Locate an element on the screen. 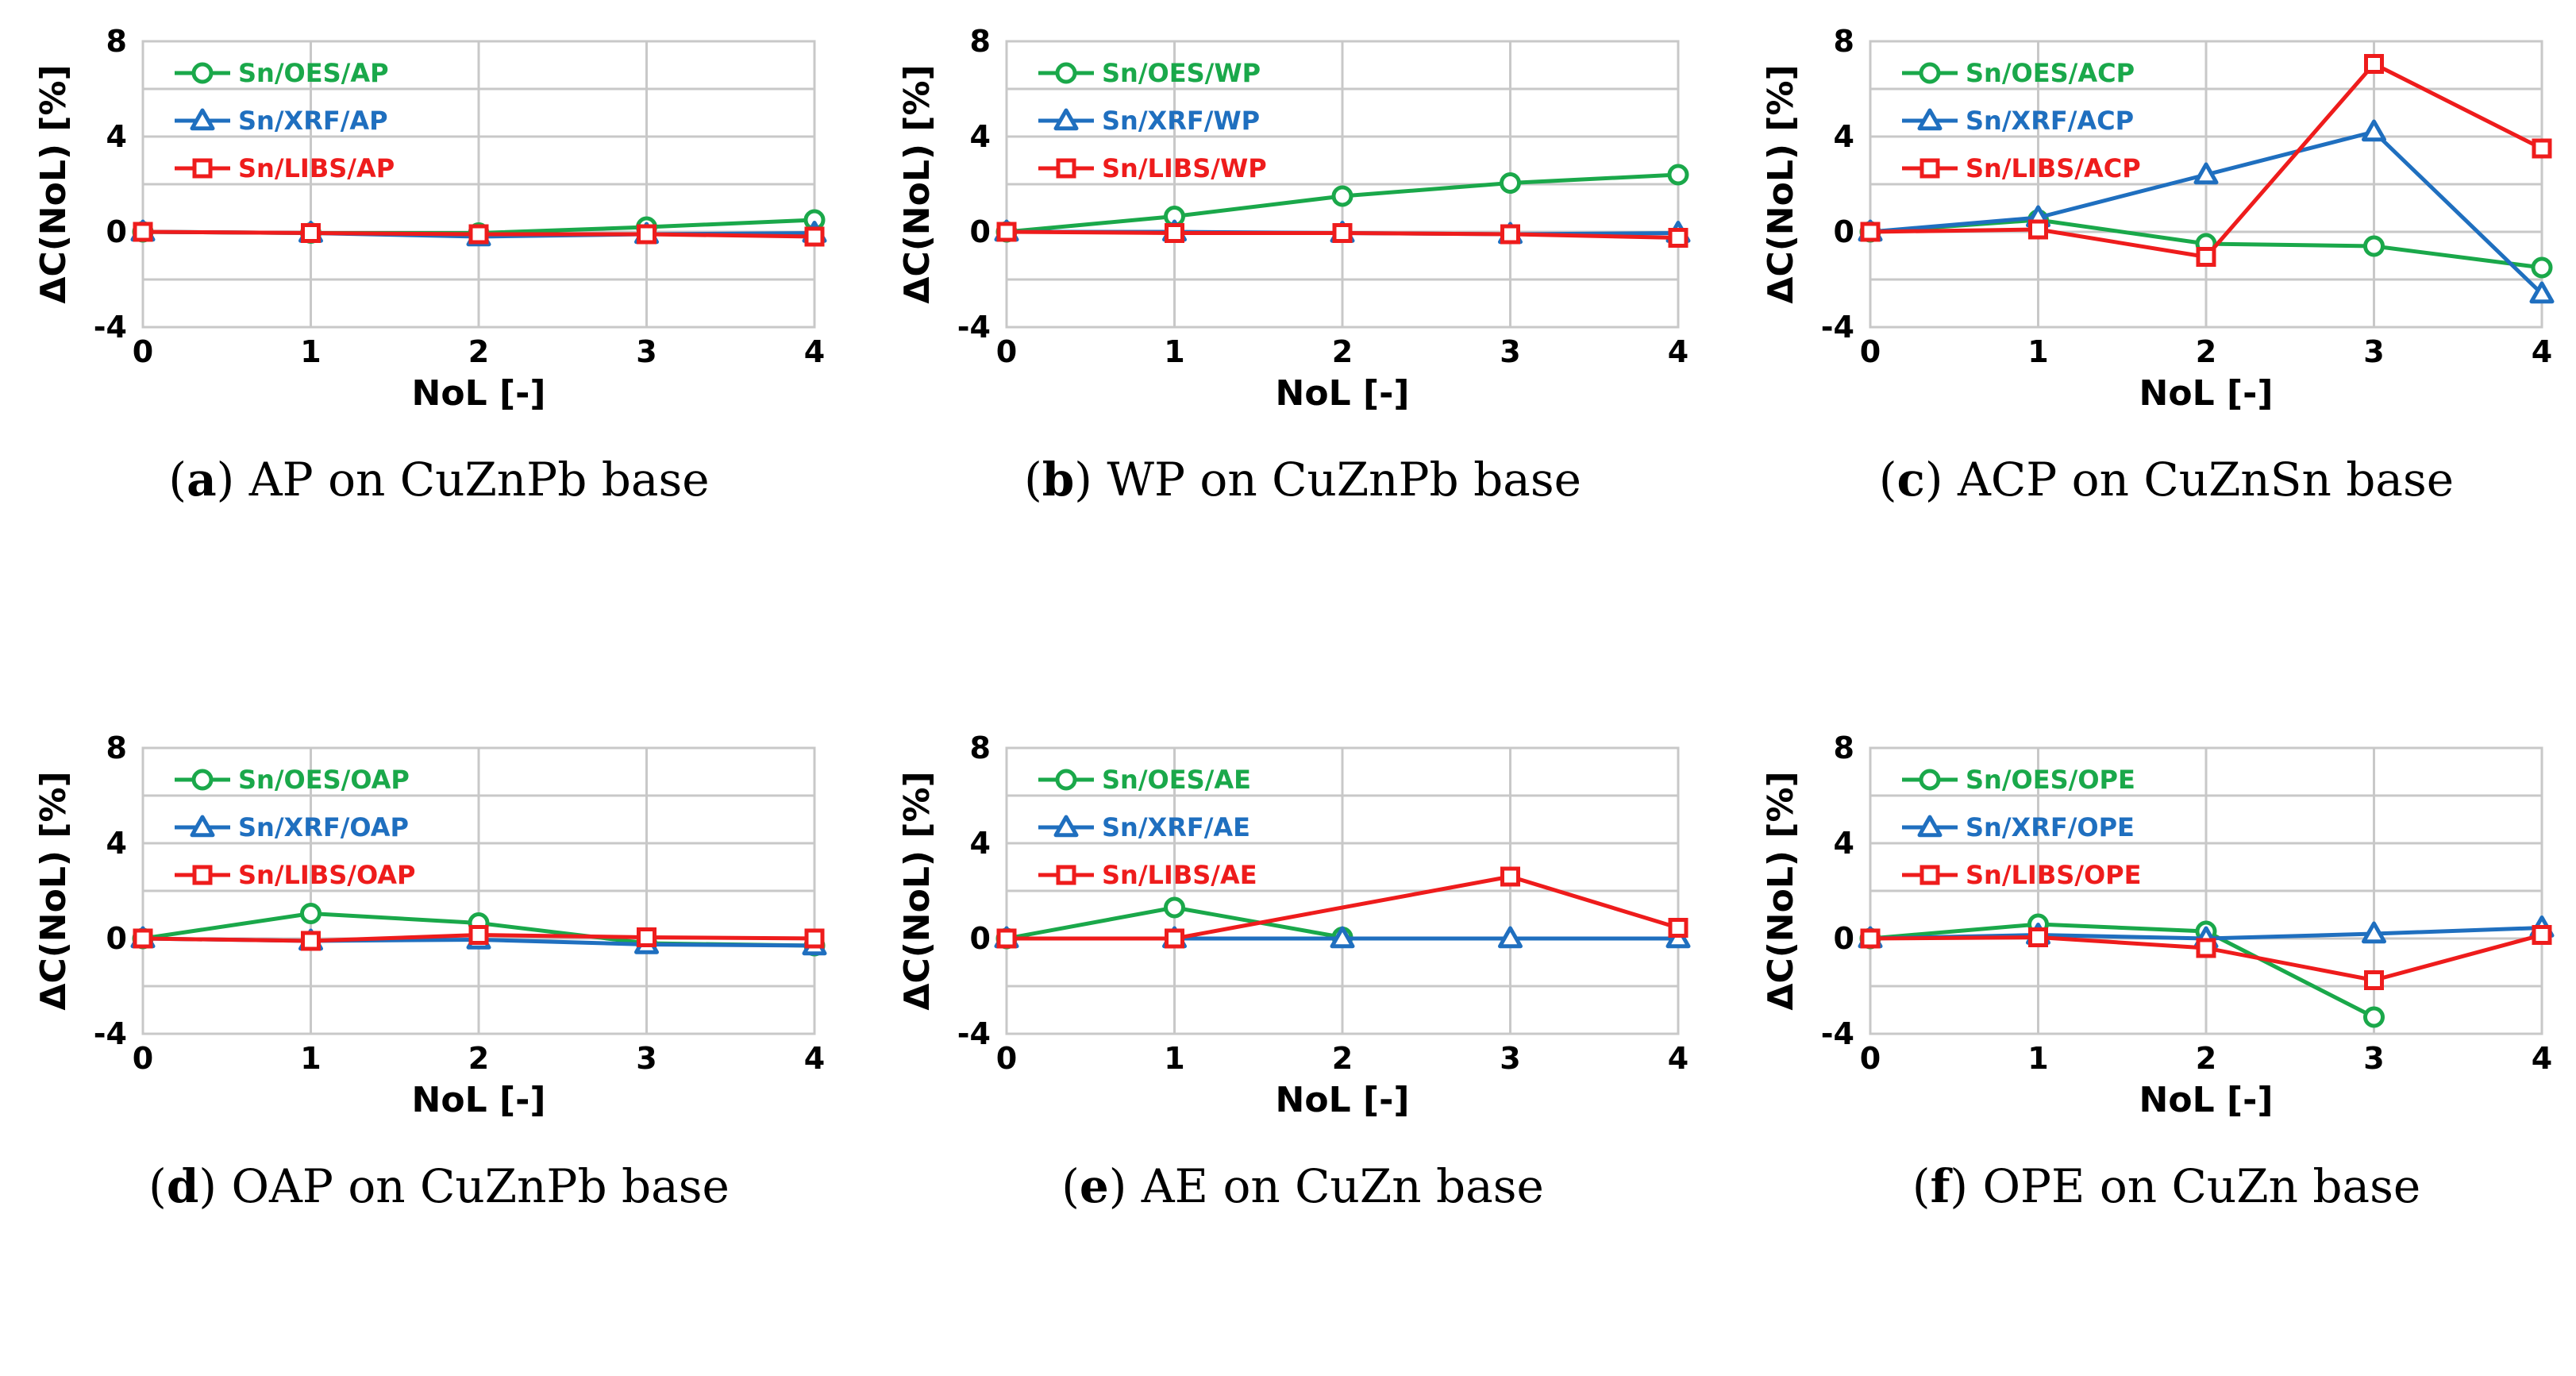 Image resolution: width=2576 pixels, height=1376 pixels. legend-label: Sn/OES/ACP is located at coordinates (2050, 73).